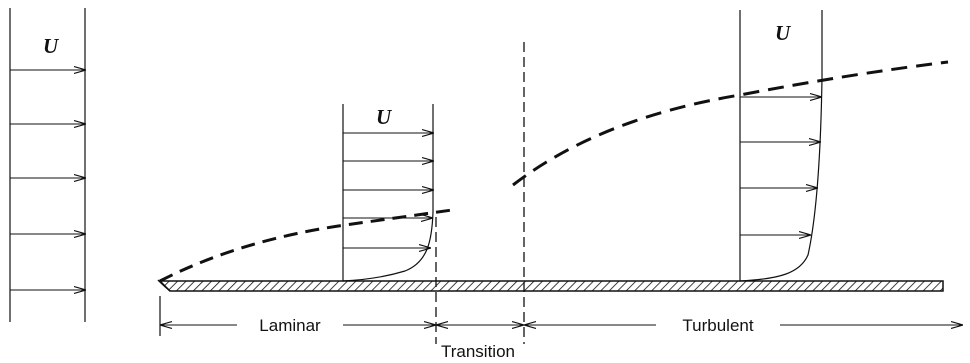 The height and width of the screenshot is (363, 970). I want to click on turbulent-velocity-profile: U, so click(781, 146).